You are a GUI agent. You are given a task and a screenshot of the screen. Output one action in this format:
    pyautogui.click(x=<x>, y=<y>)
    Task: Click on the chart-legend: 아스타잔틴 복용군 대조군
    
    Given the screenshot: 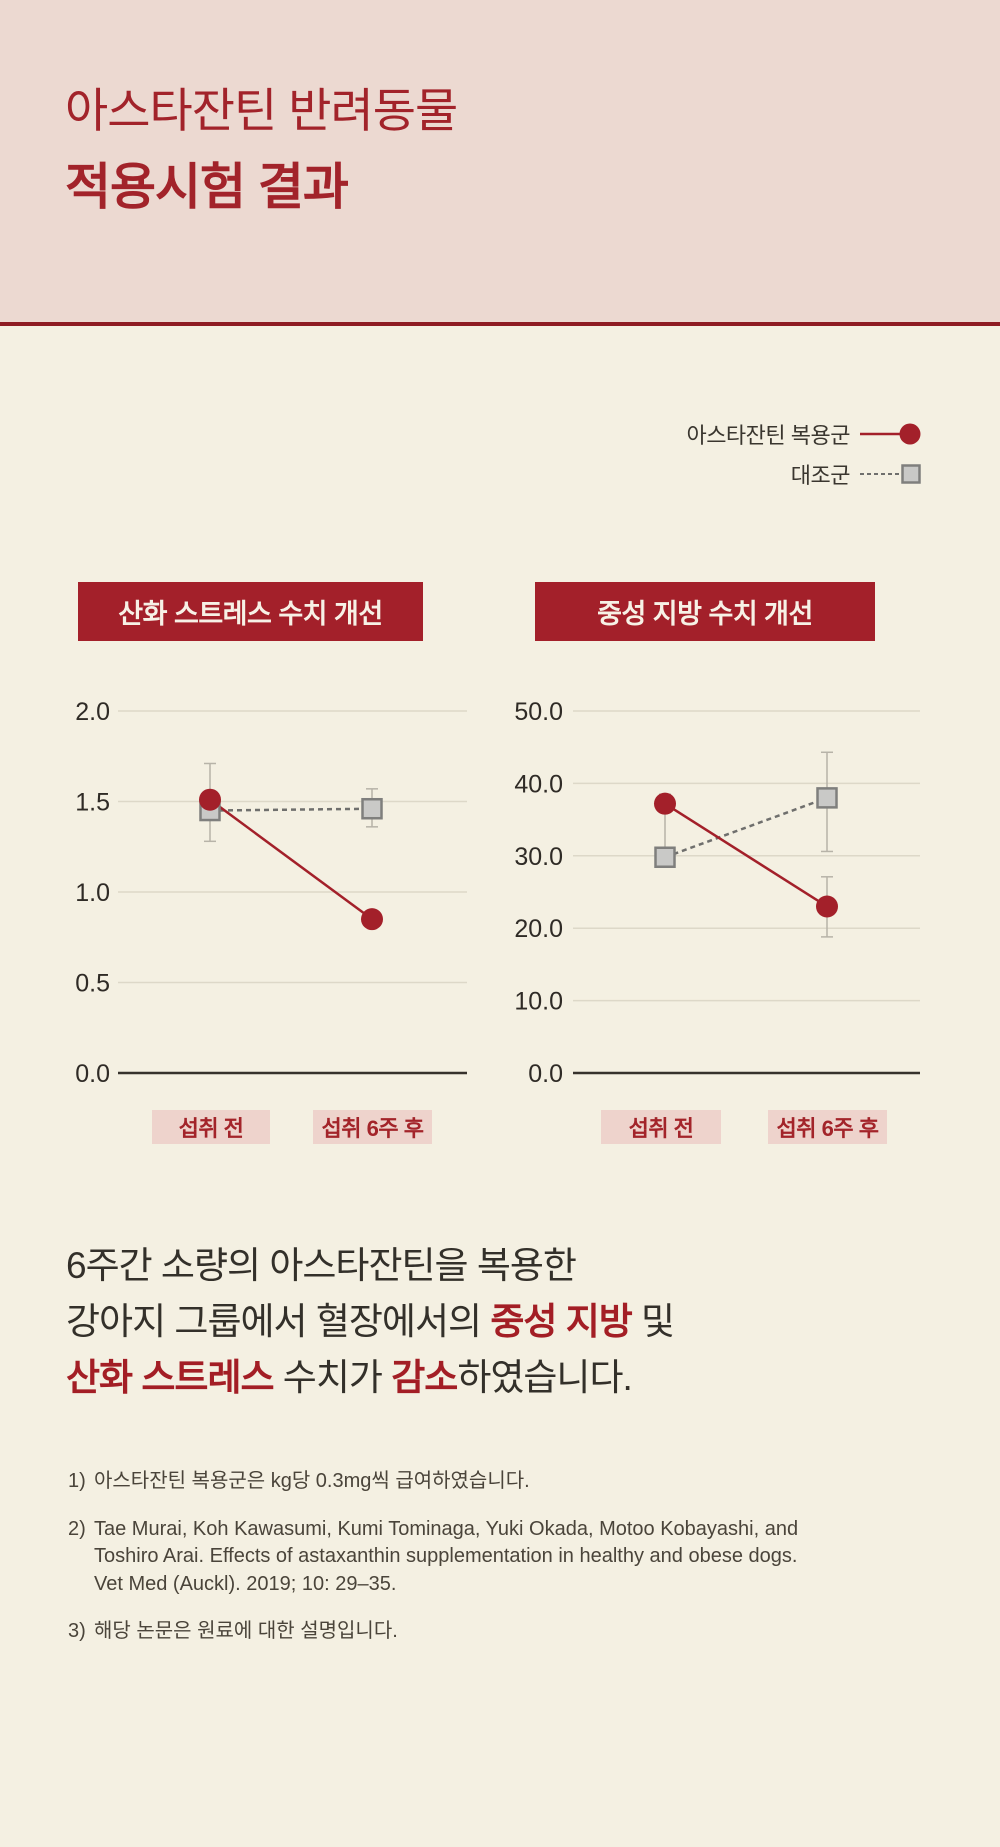 What is the action you would take?
    pyautogui.click(x=804, y=454)
    